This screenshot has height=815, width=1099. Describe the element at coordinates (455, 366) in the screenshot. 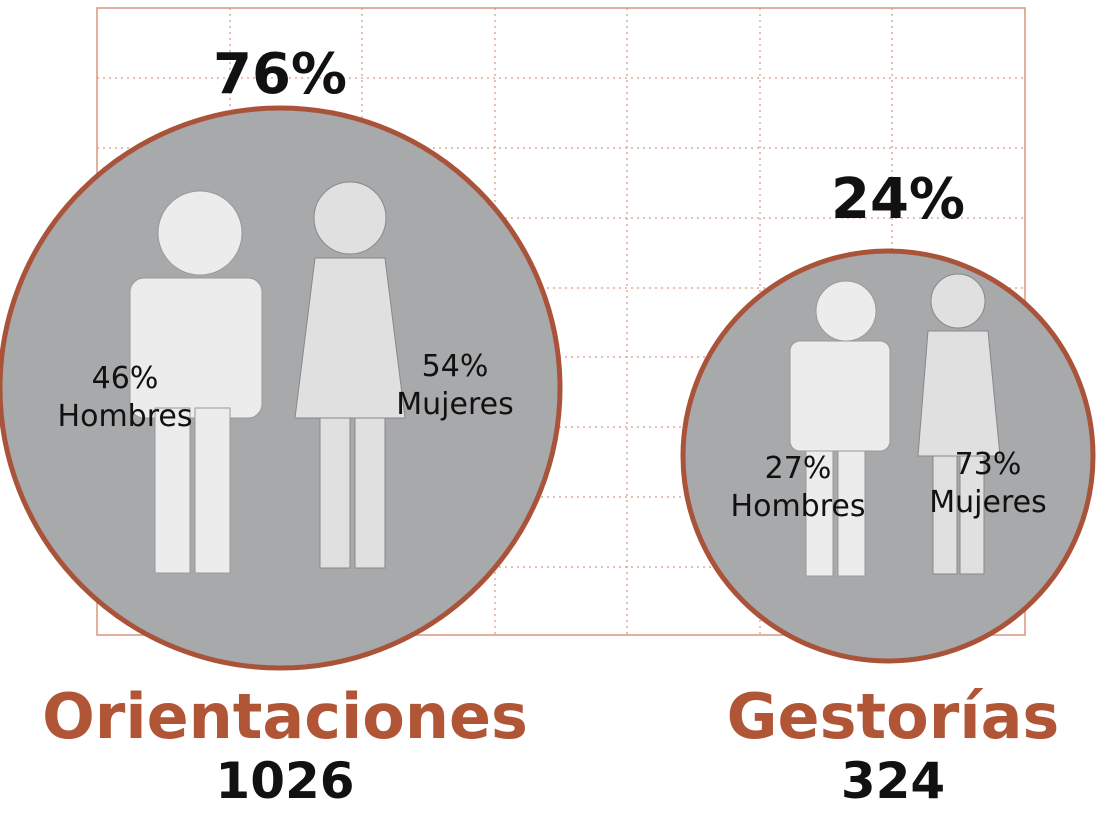

I see `women-pct: 54%` at that location.